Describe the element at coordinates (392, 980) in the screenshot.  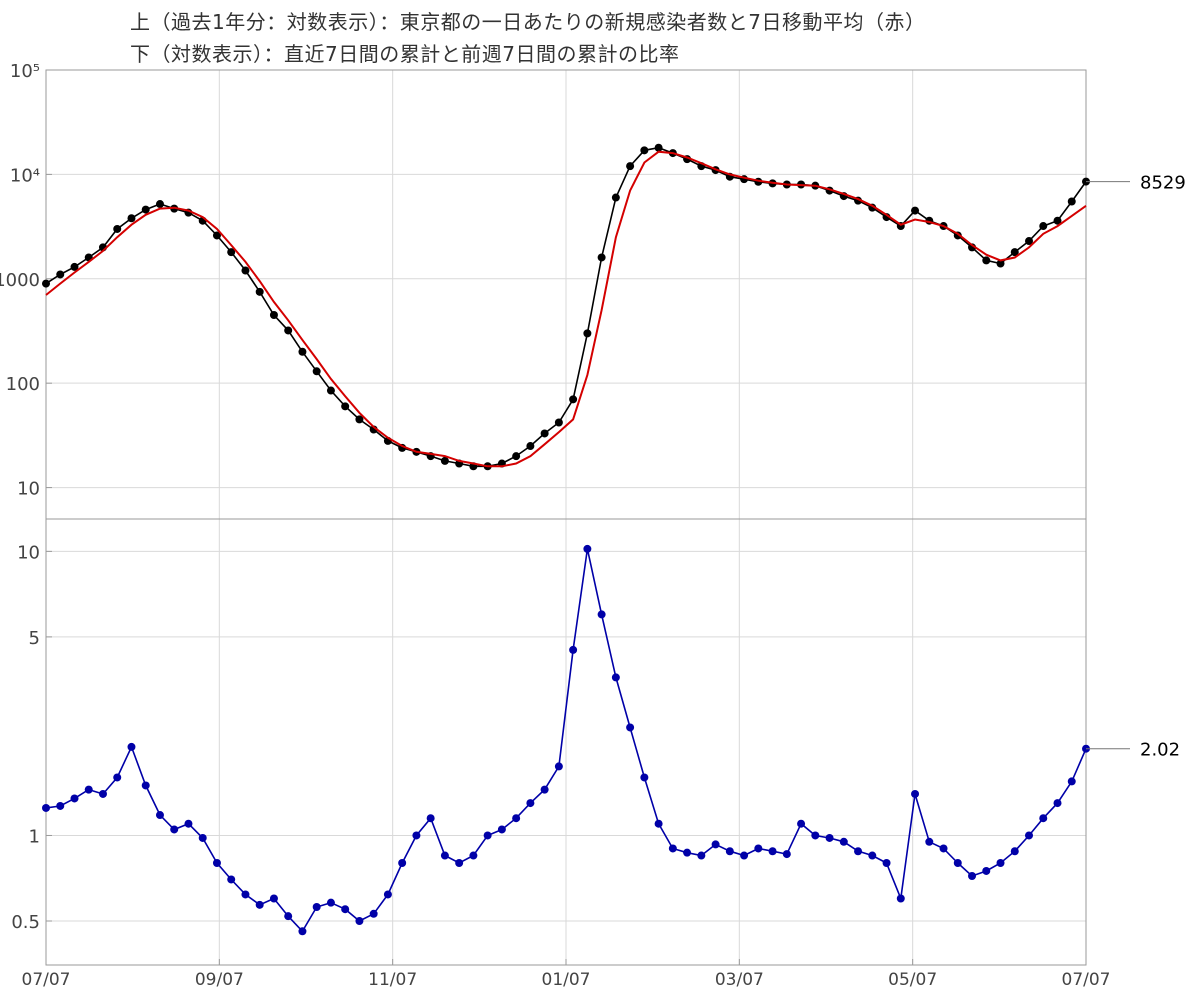
I see `x-tick-label: 11/07` at that location.